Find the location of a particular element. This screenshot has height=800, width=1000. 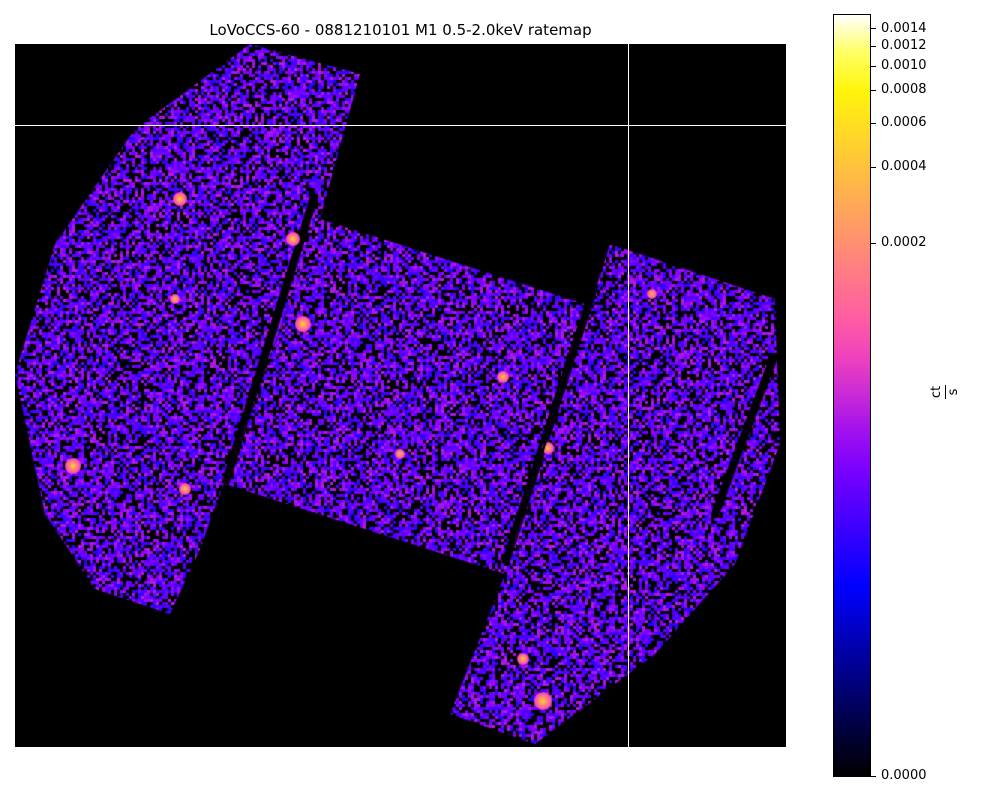

colorbar-unit-label: ct s is located at coordinates (945, 392).